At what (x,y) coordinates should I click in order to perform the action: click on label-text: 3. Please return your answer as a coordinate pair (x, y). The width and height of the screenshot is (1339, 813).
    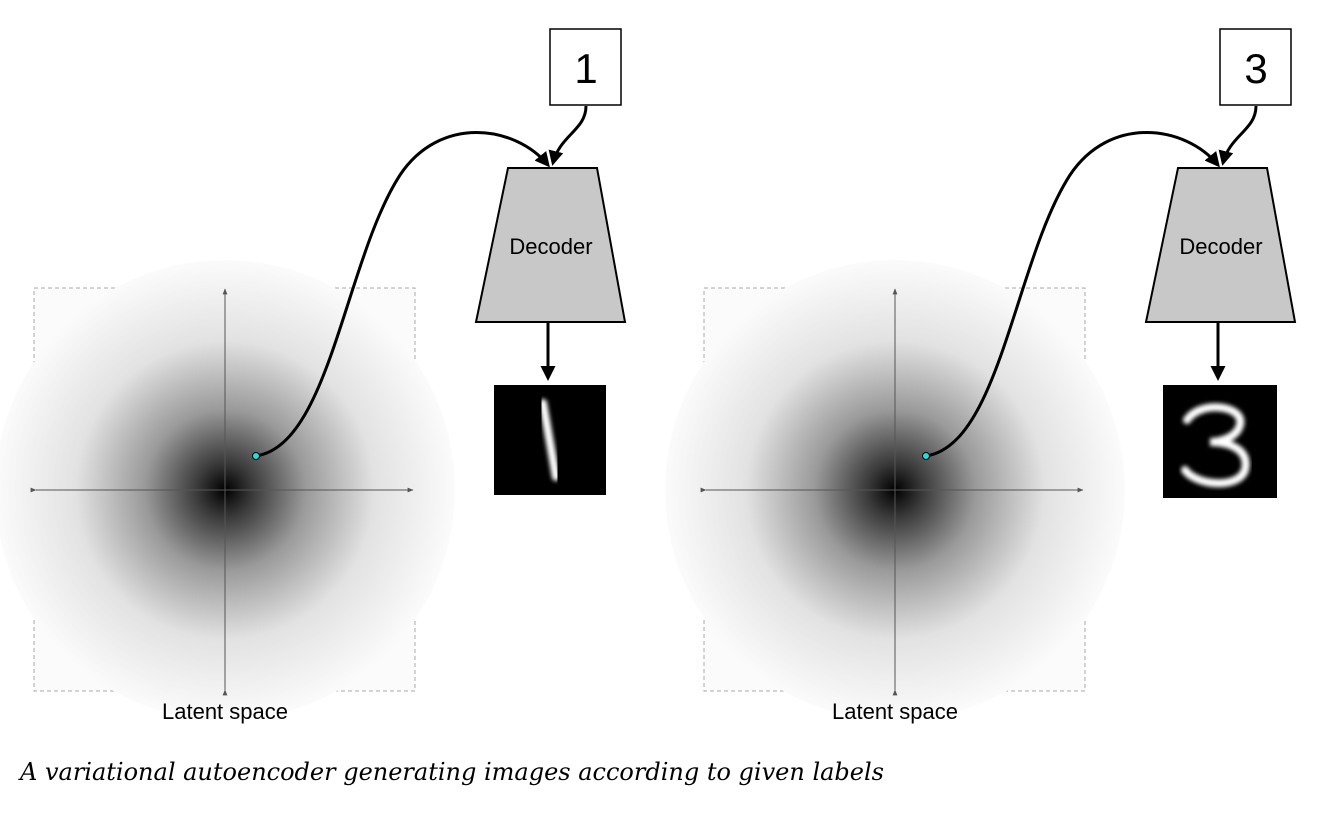
    Looking at the image, I should click on (1255, 68).